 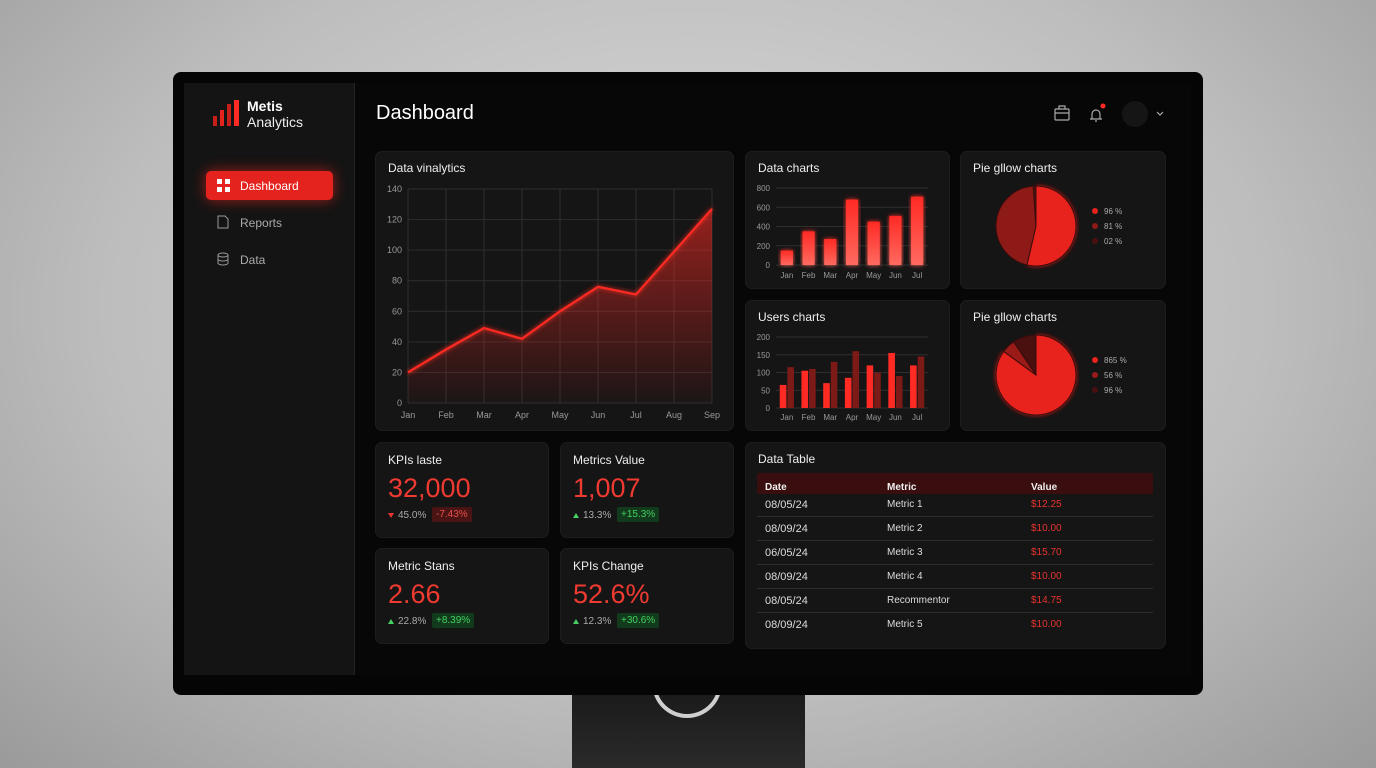 I want to click on nav-item: Dashboard, so click(x=269, y=185).